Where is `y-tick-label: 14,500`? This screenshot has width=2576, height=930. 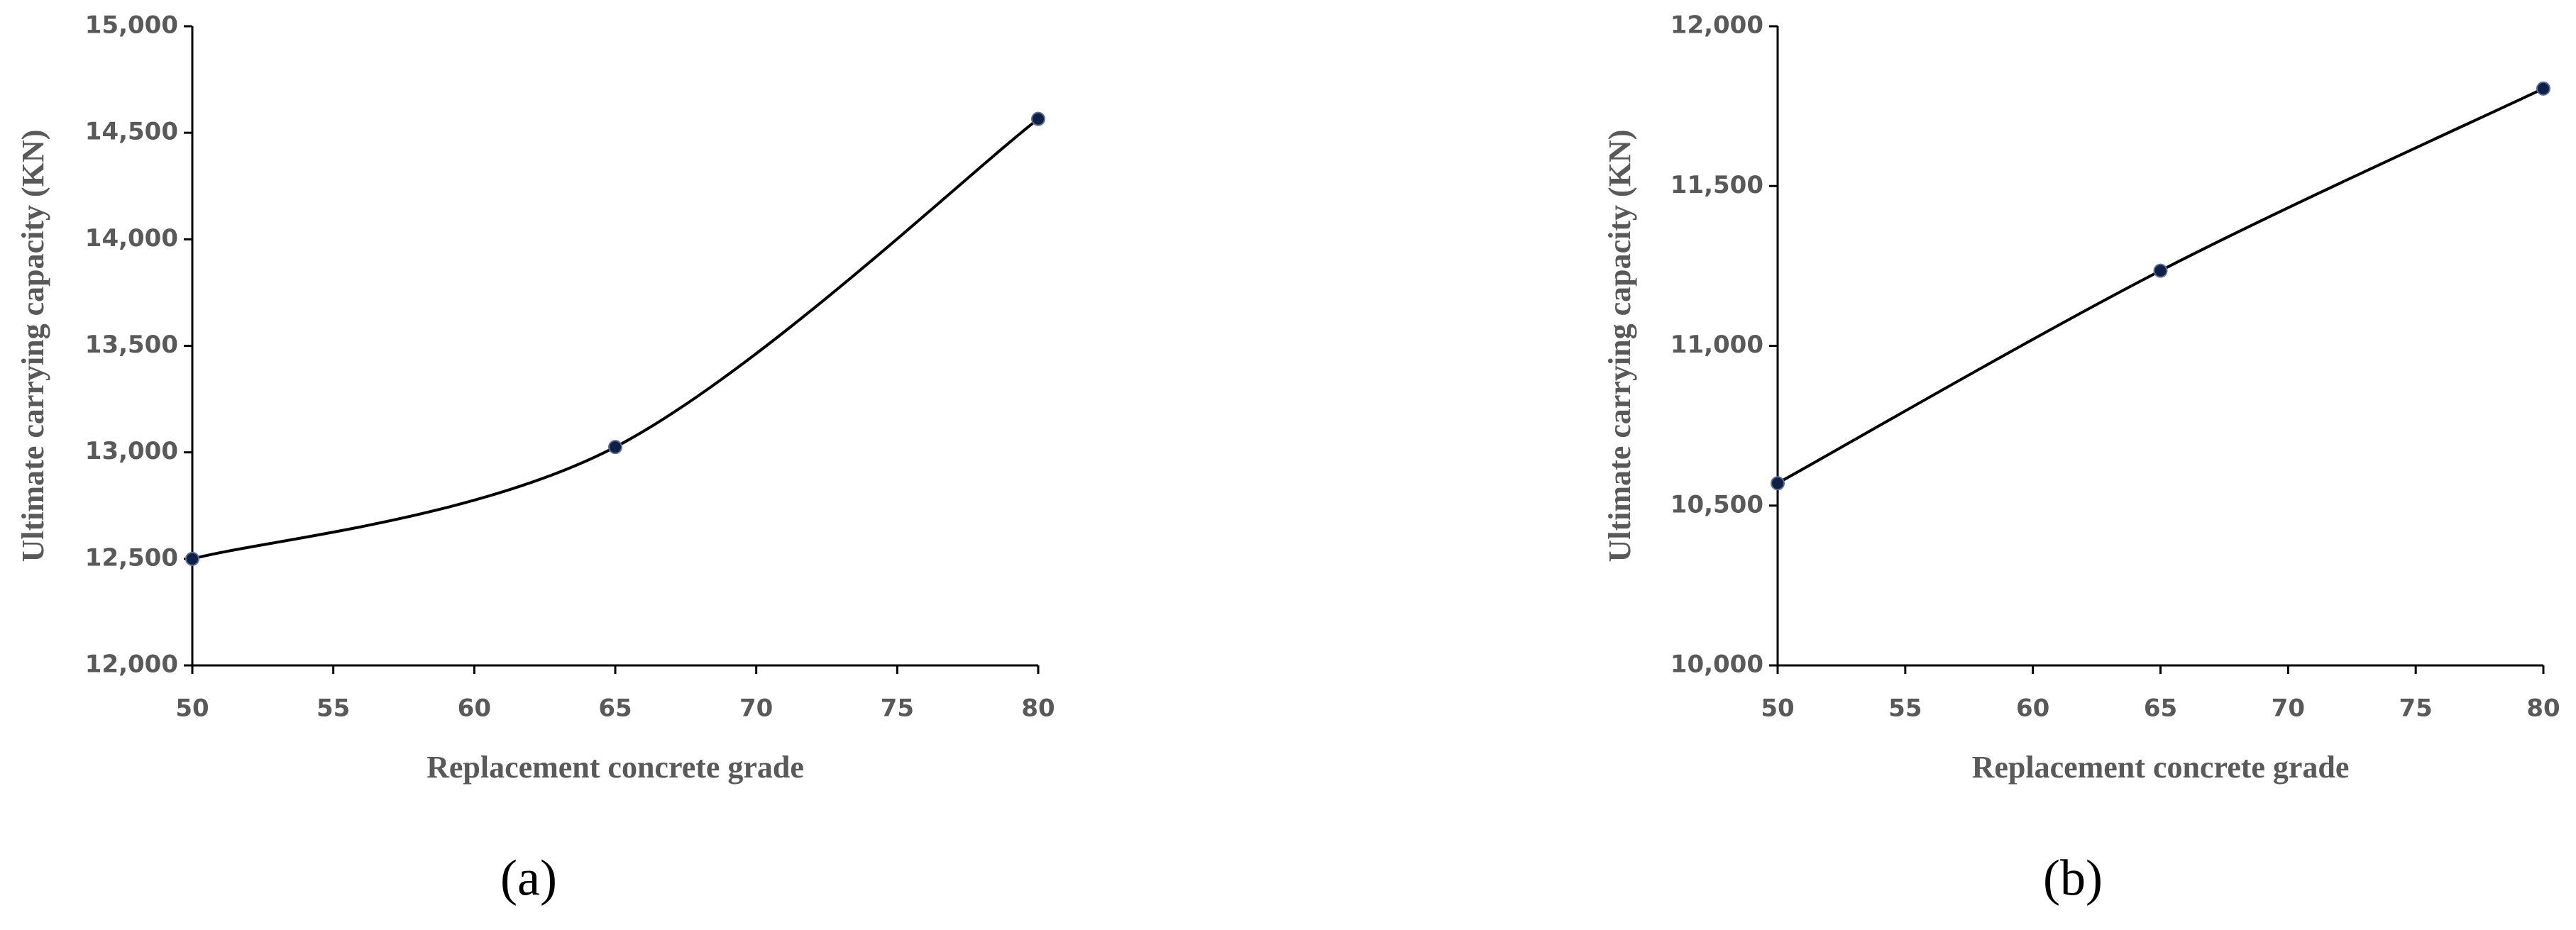
y-tick-label: 14,500 is located at coordinates (131, 132).